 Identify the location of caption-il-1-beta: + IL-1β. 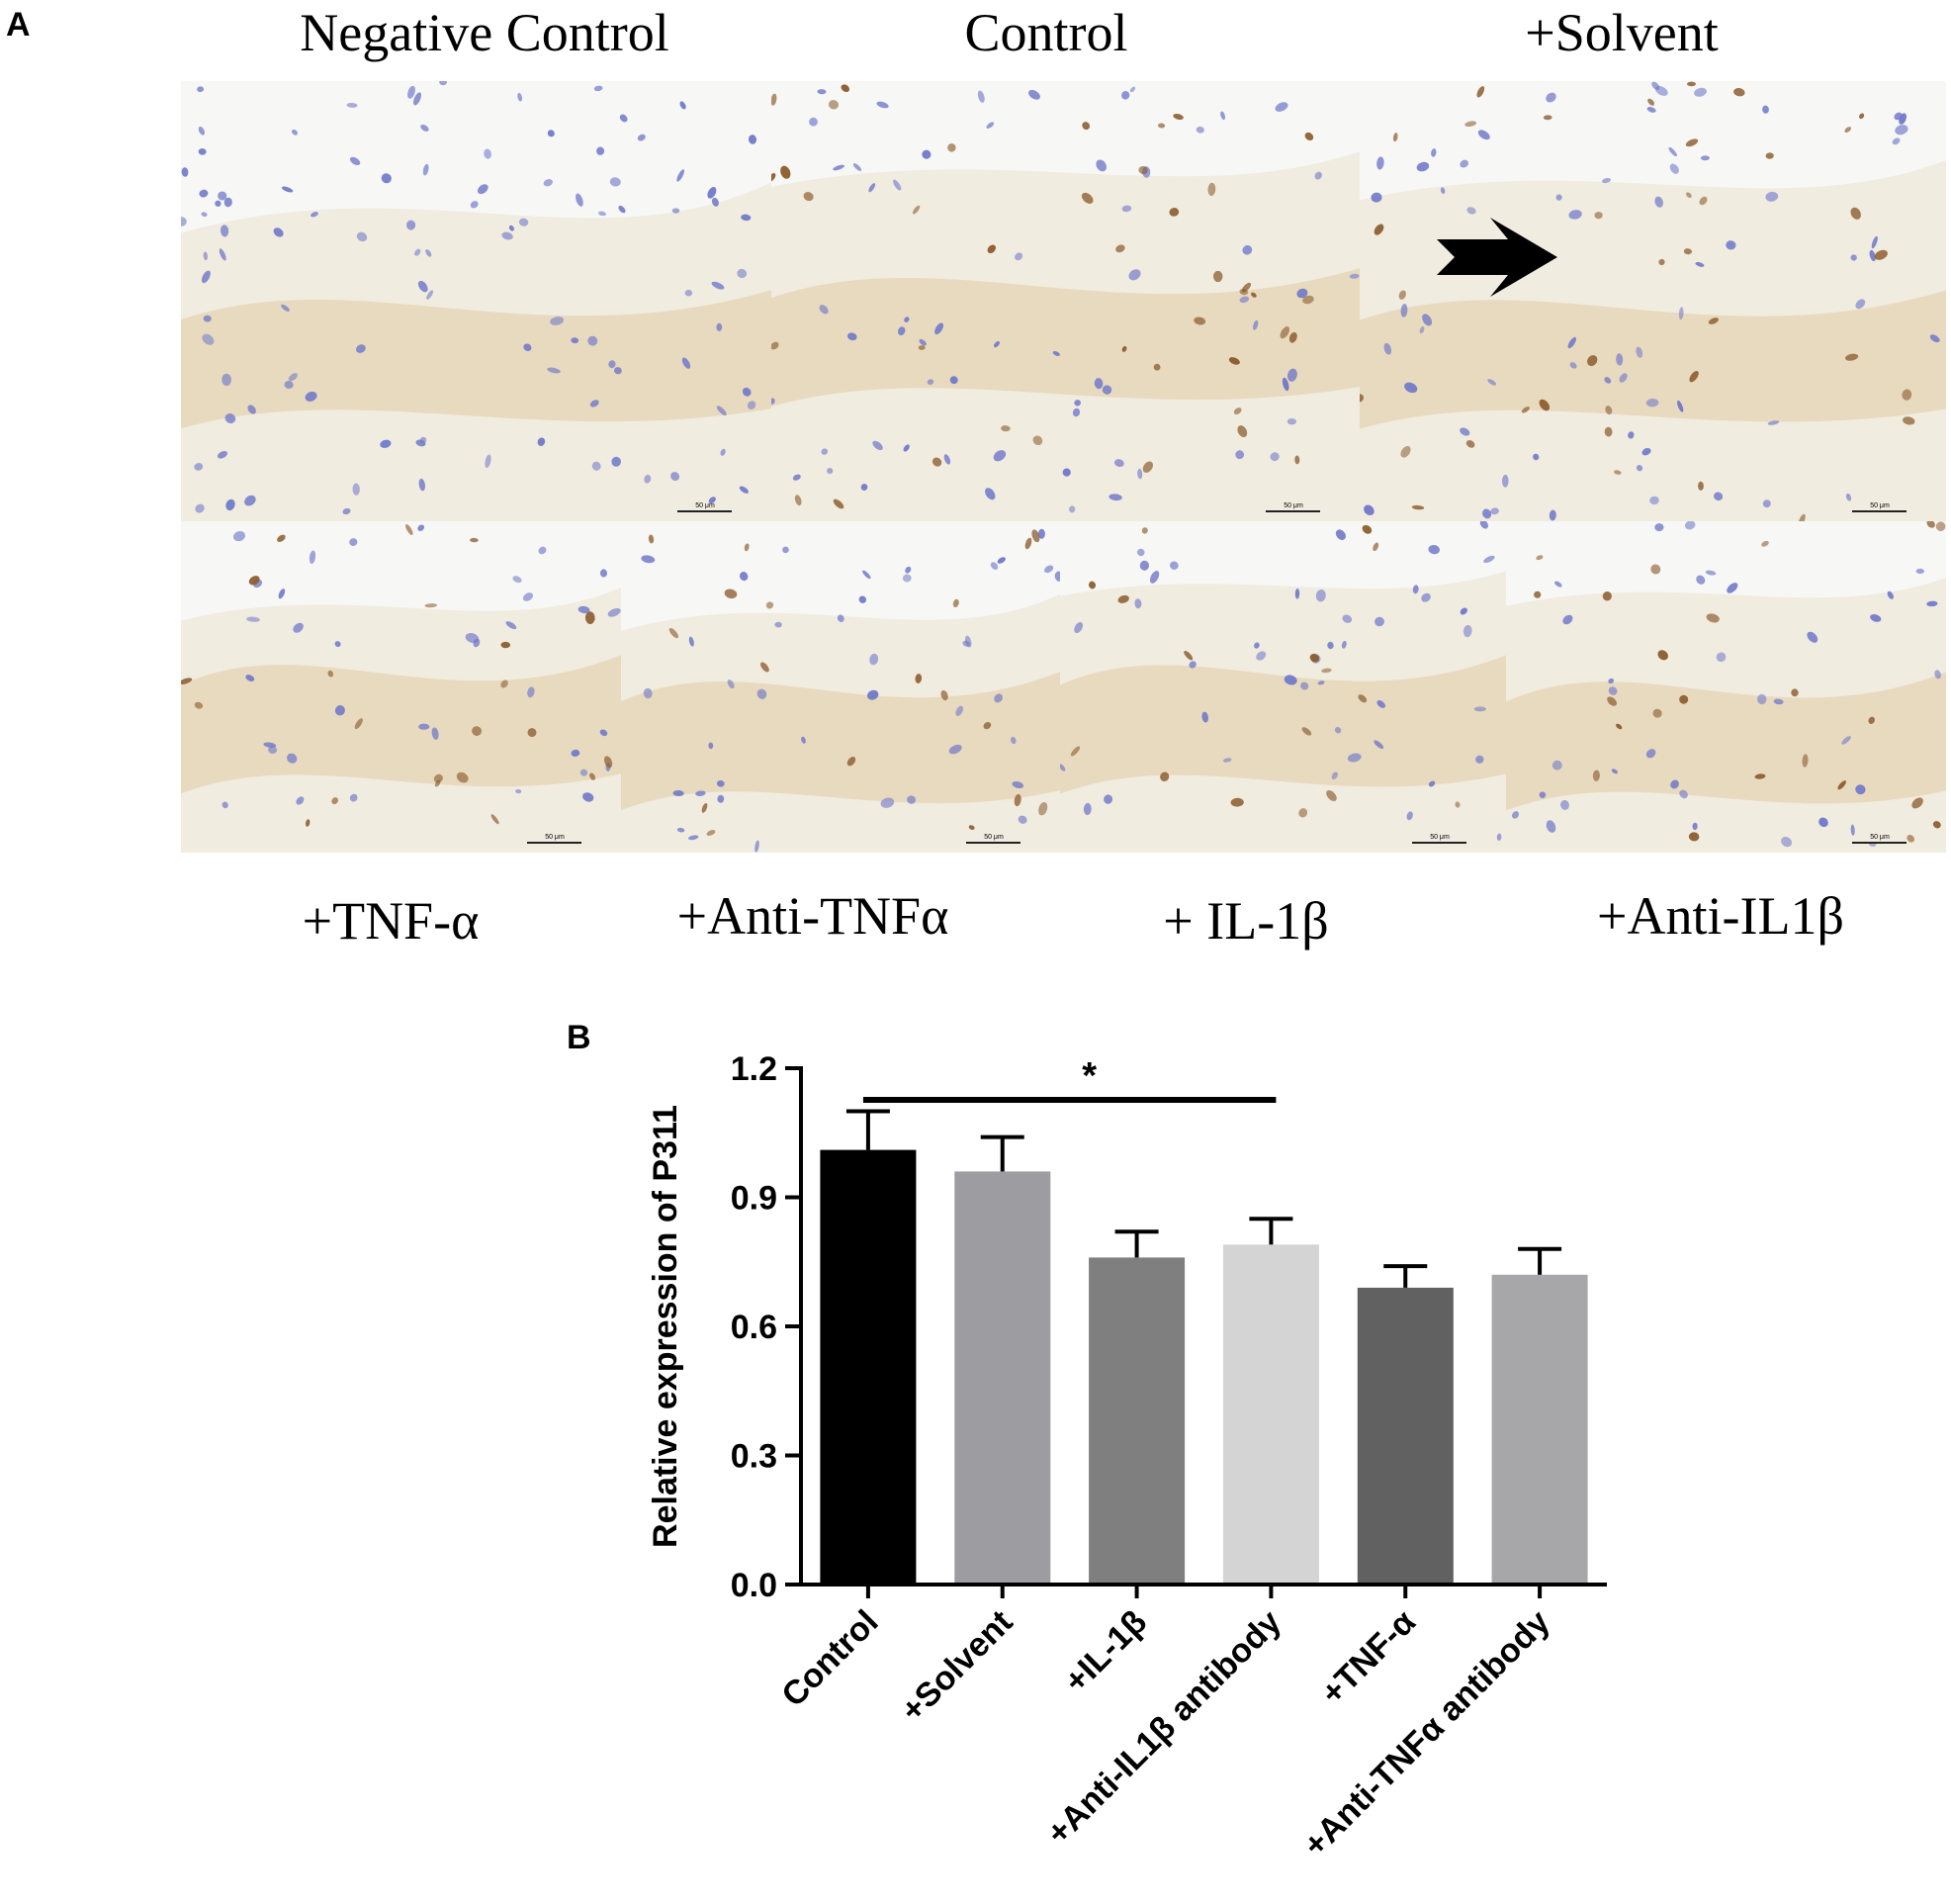
(1246, 921).